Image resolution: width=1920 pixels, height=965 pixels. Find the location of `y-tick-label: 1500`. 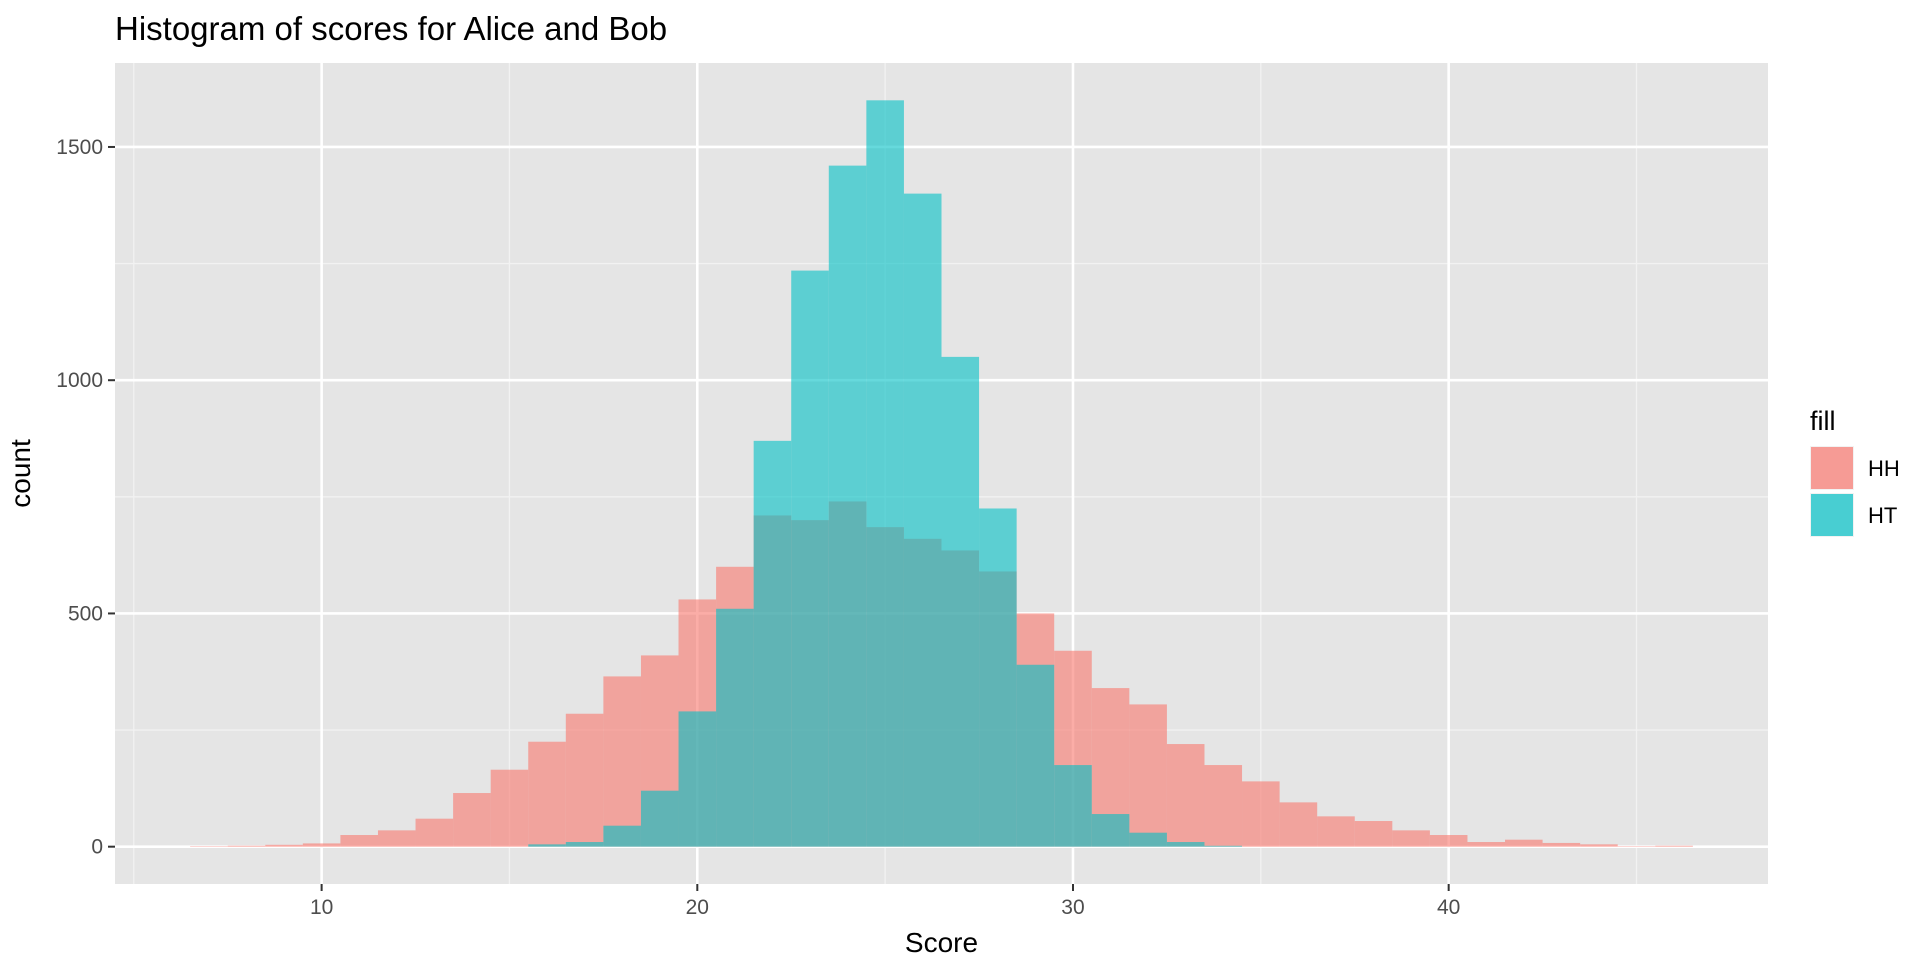

y-tick-label: 1500 is located at coordinates (79, 147).